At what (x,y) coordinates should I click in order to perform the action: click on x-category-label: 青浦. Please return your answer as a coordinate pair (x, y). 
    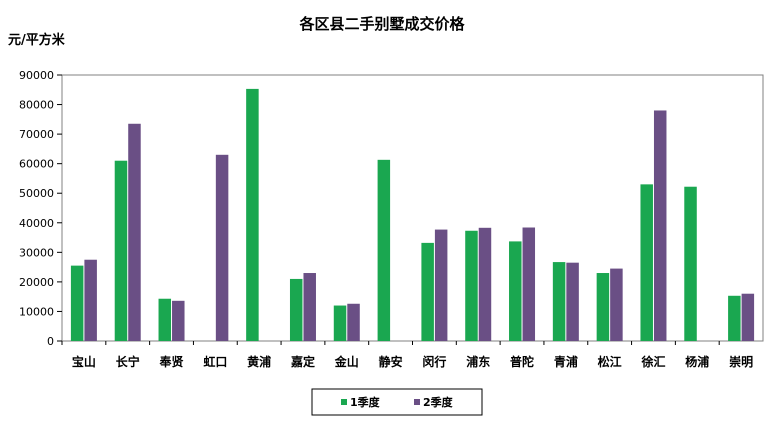
    Looking at the image, I should click on (566, 361).